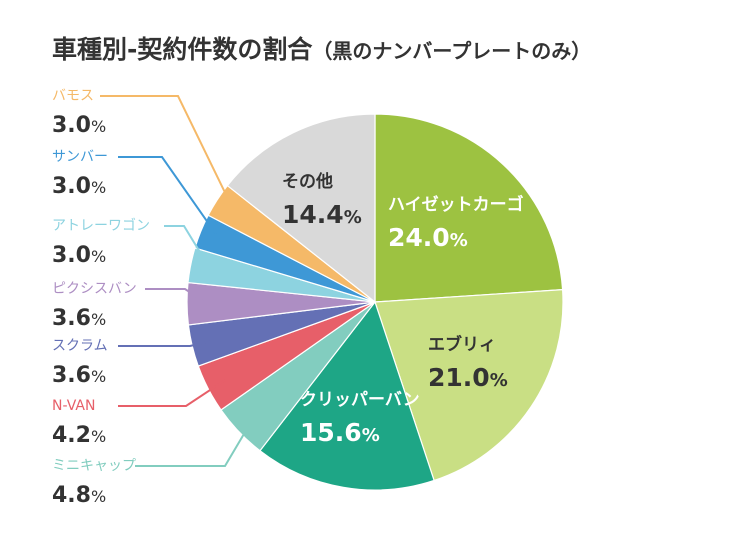 Image resolution: width=750 pixels, height=538 pixels. I want to click on slice-0-wedge, so click(469, 208).